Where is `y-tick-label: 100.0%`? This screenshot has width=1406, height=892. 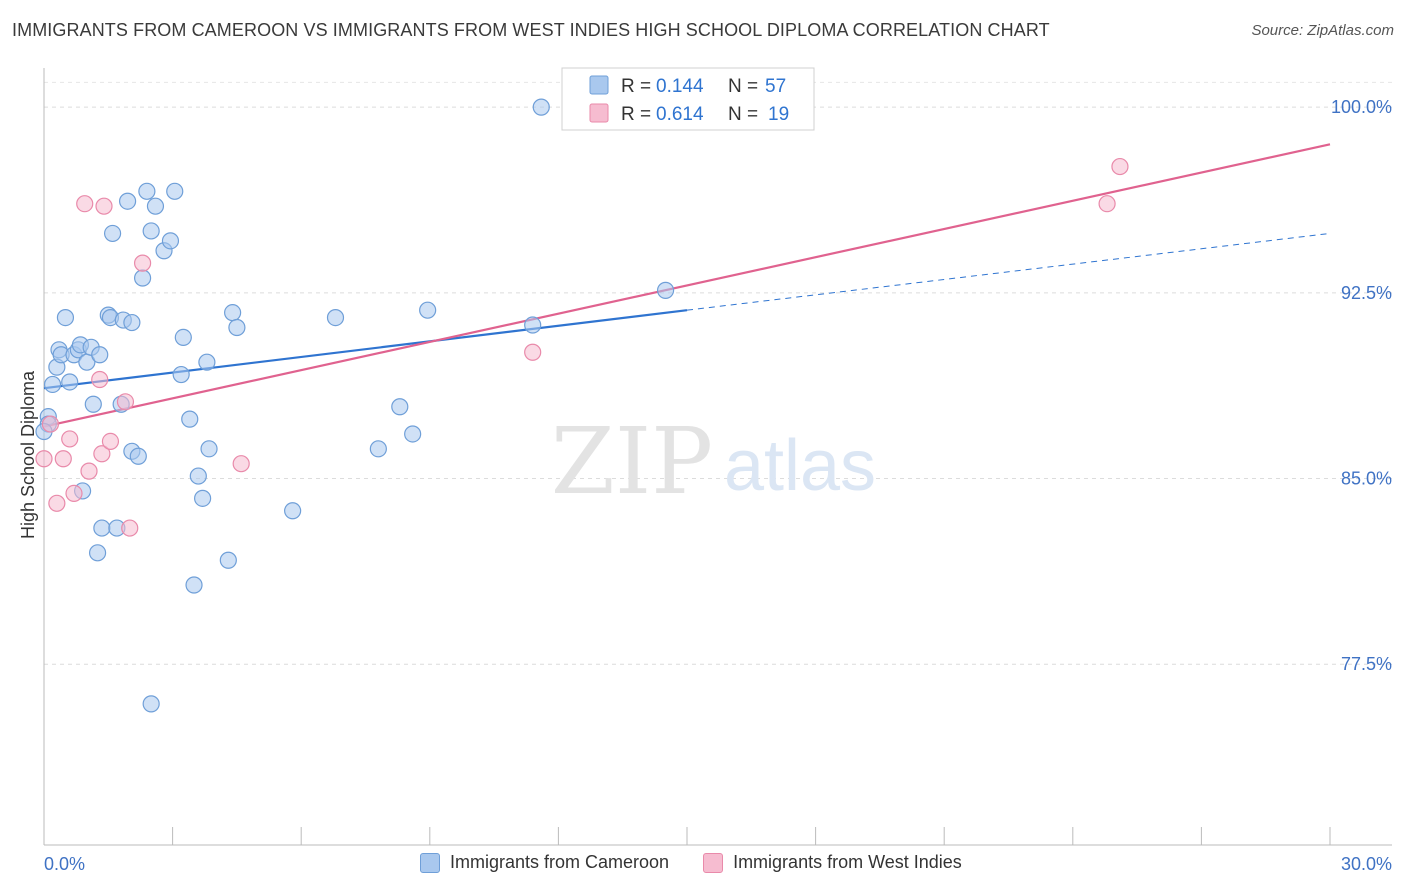
y-tick-label: 100.0% is located at coordinates (1361, 107).